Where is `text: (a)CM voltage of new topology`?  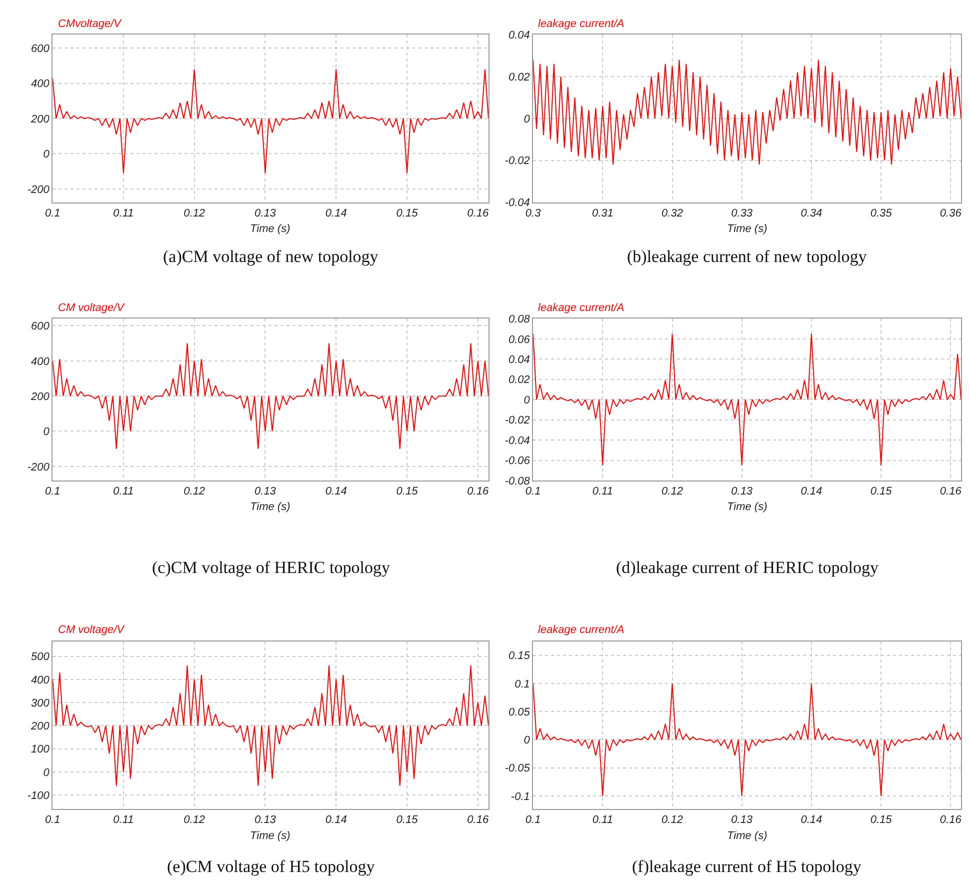 text: (a)CM voltage of new topology is located at coordinates (271, 256).